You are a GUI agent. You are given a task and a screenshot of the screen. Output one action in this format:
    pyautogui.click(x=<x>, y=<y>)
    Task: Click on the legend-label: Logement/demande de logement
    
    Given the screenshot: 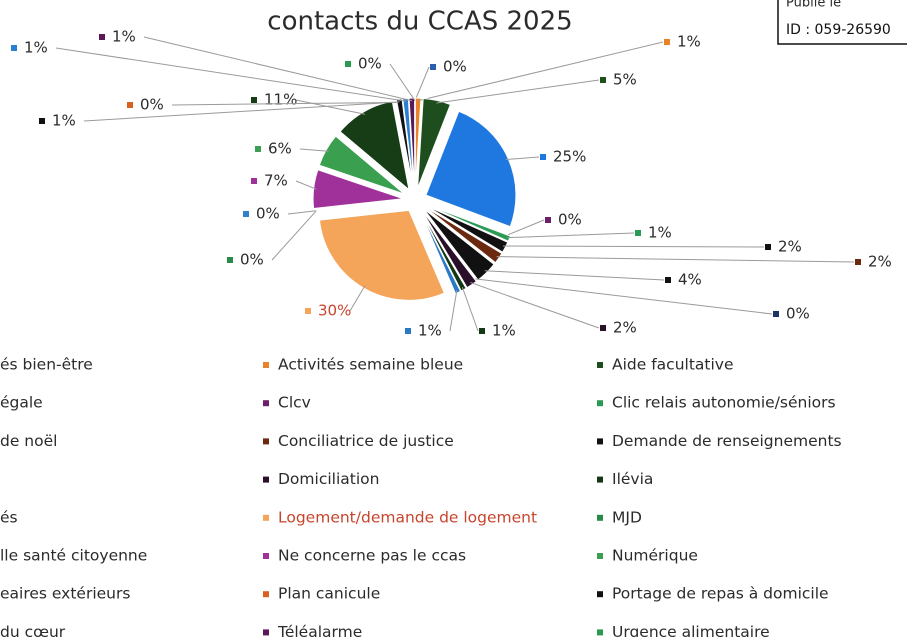 What is the action you would take?
    pyautogui.click(x=407, y=517)
    